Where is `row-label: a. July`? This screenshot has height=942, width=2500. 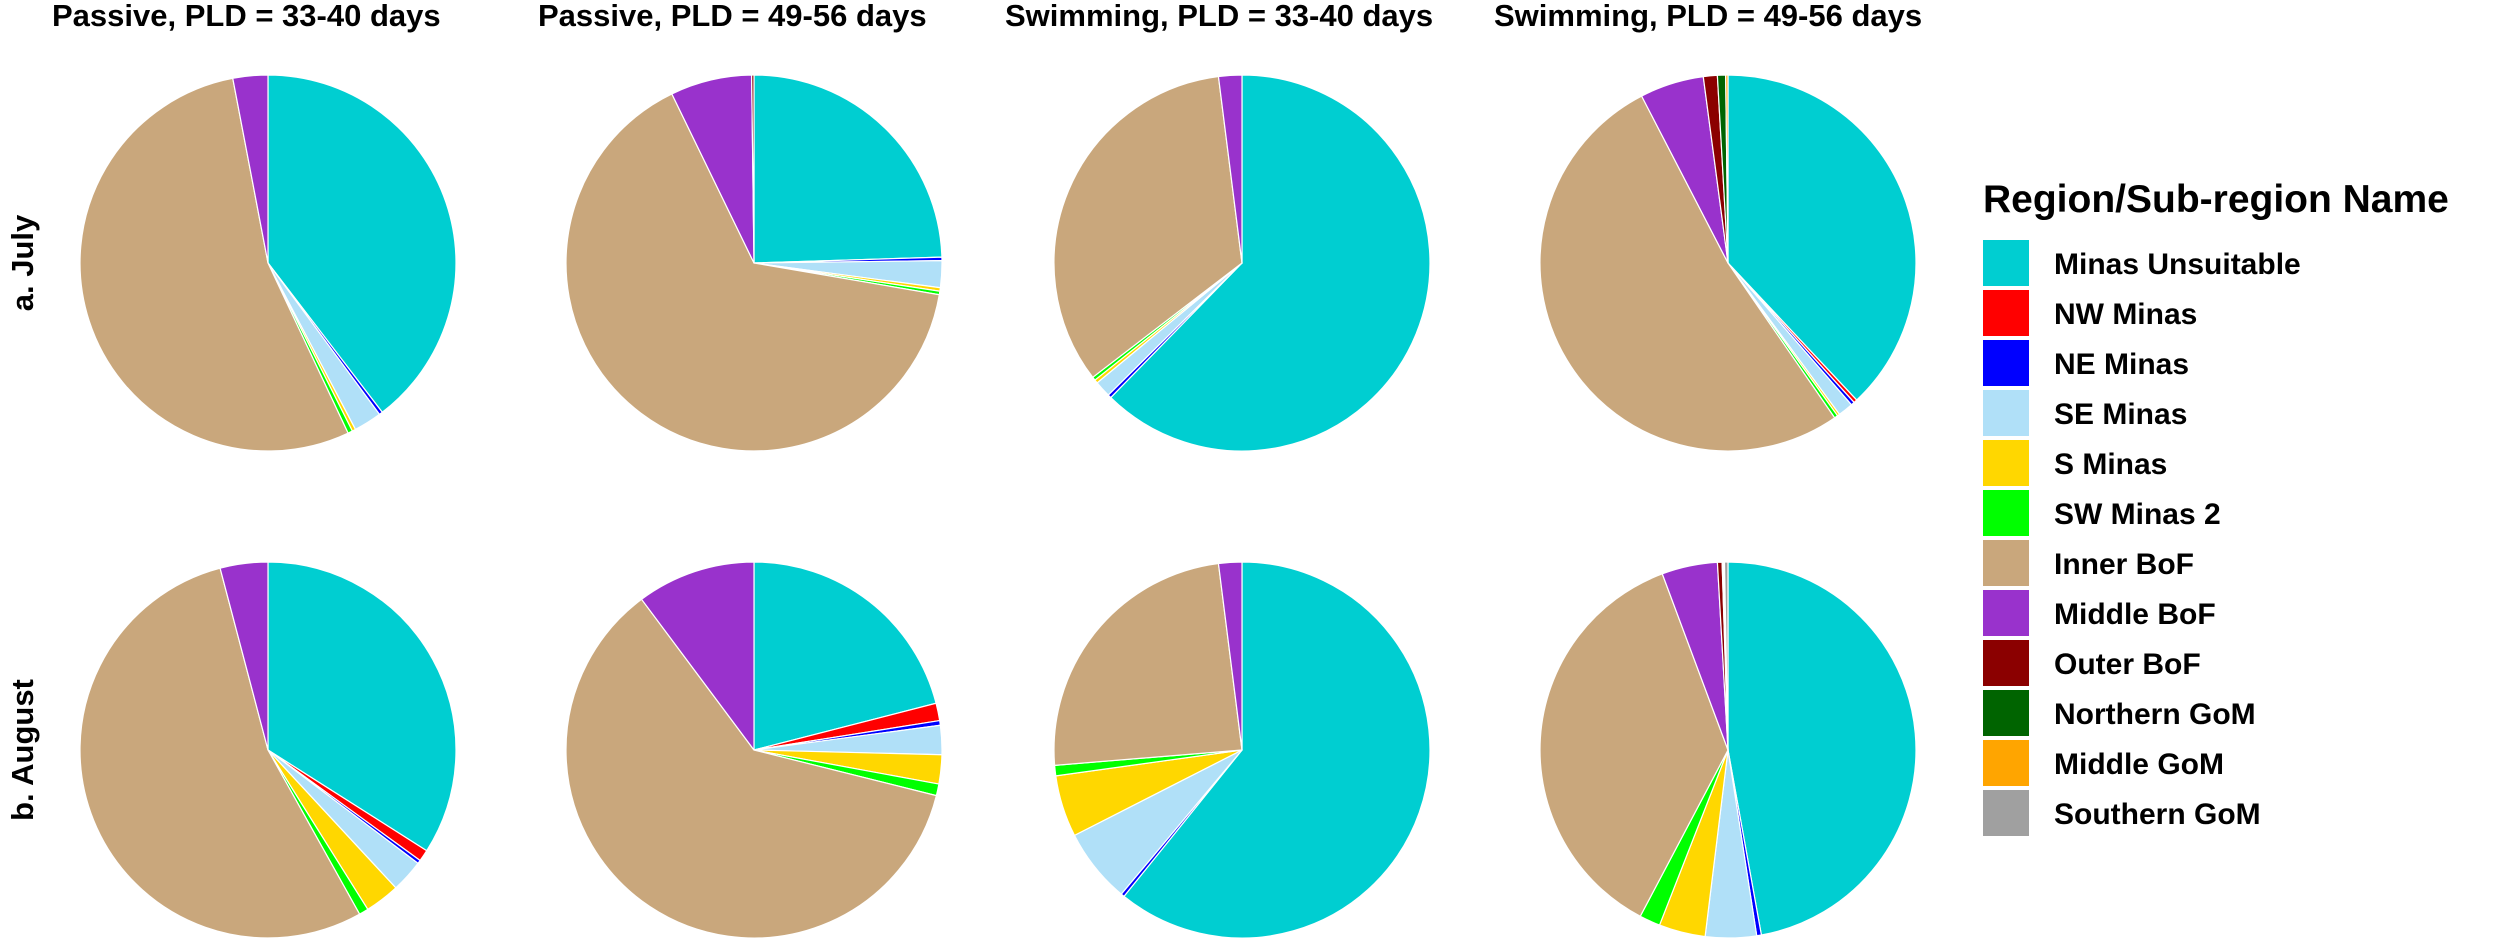 row-label: a. July is located at coordinates (22, 262).